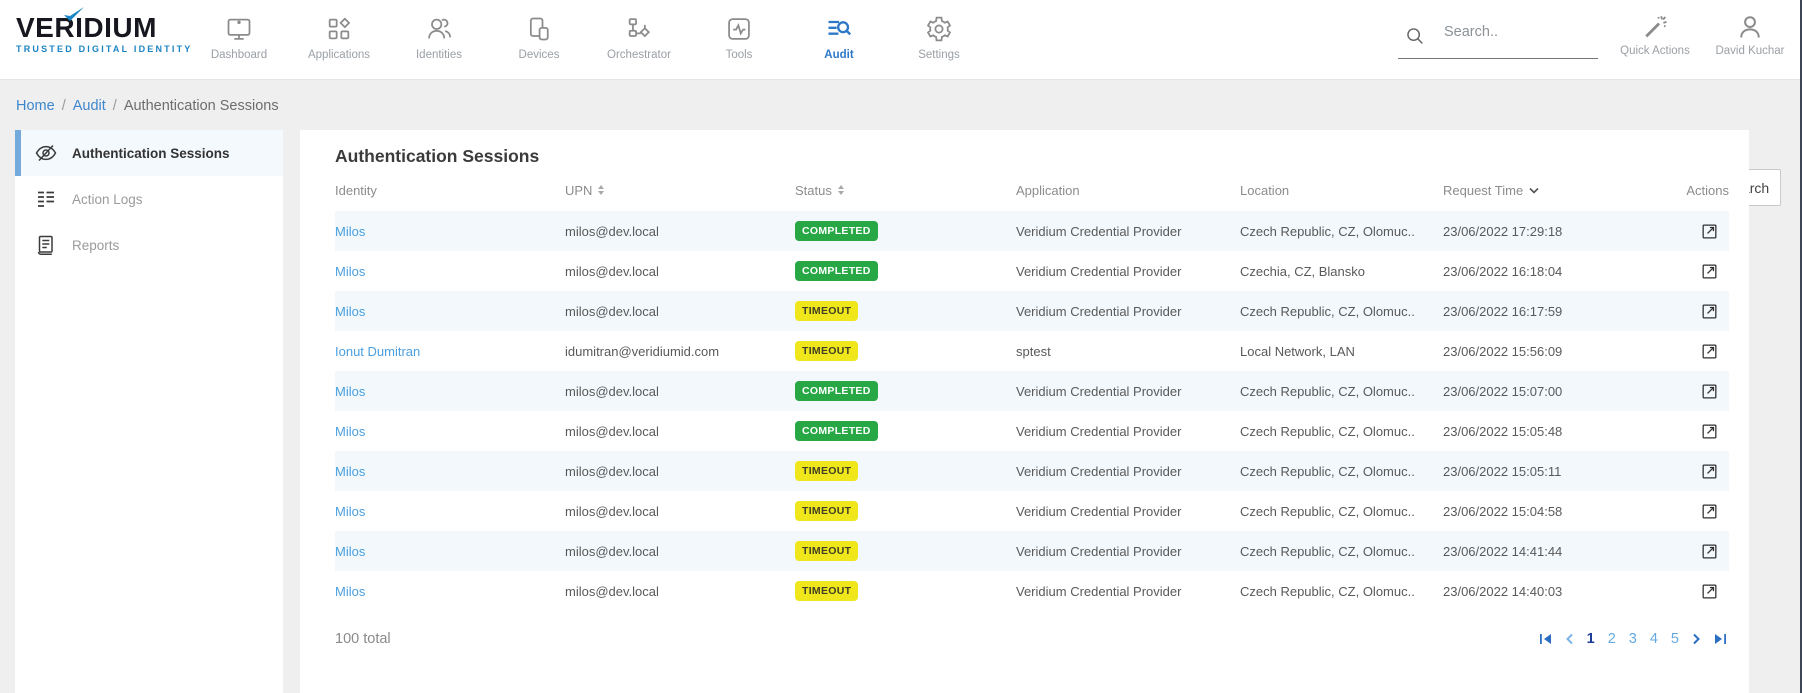 The image size is (1802, 693). Describe the element at coordinates (1653, 639) in the screenshot. I see `page-number: 4` at that location.